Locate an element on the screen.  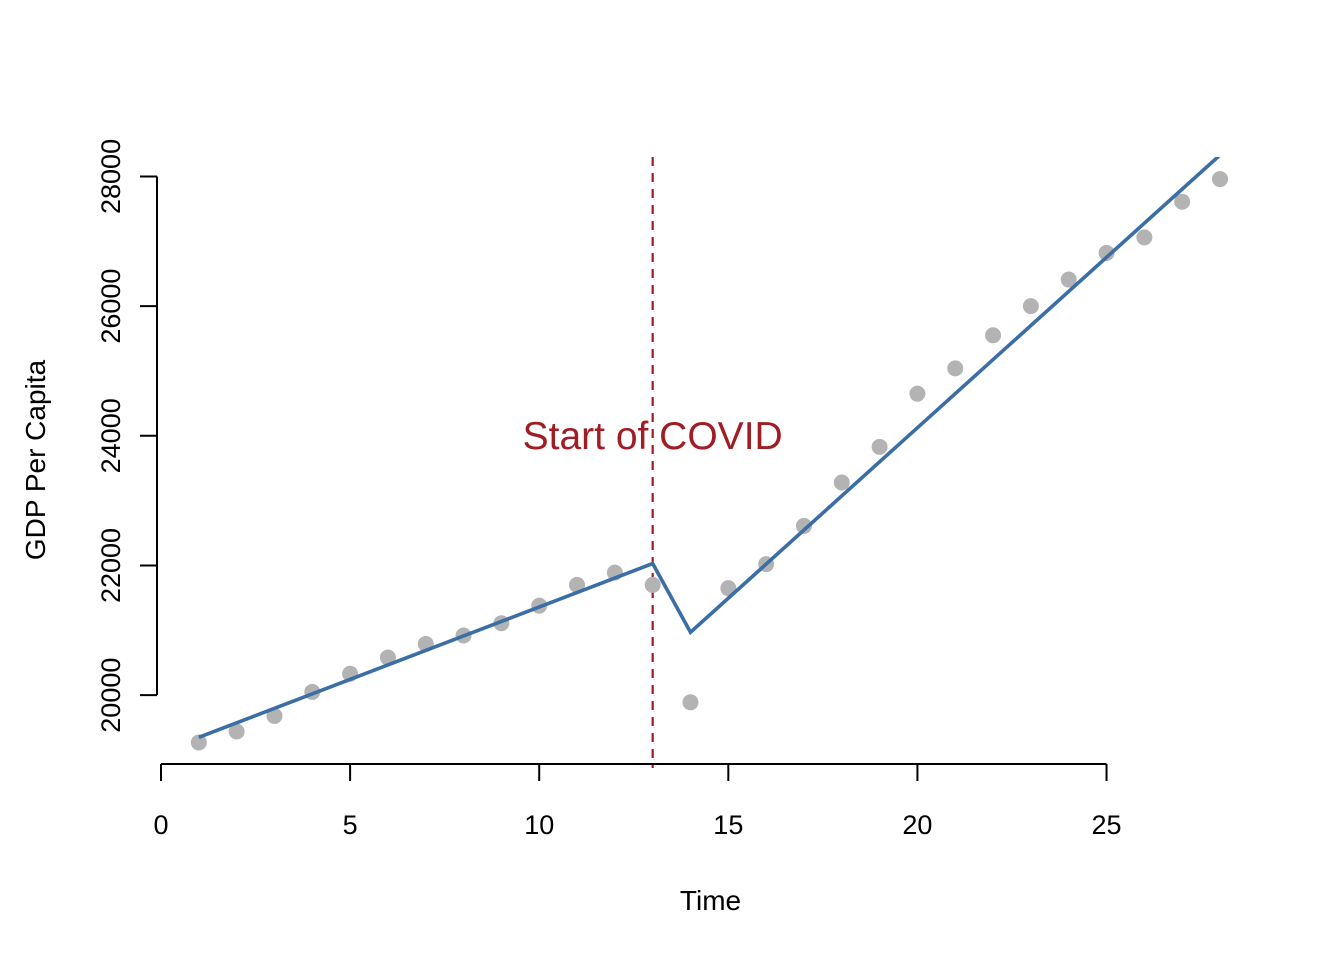
y-tick-label-22000: 22000 is located at coordinates (111, 565).